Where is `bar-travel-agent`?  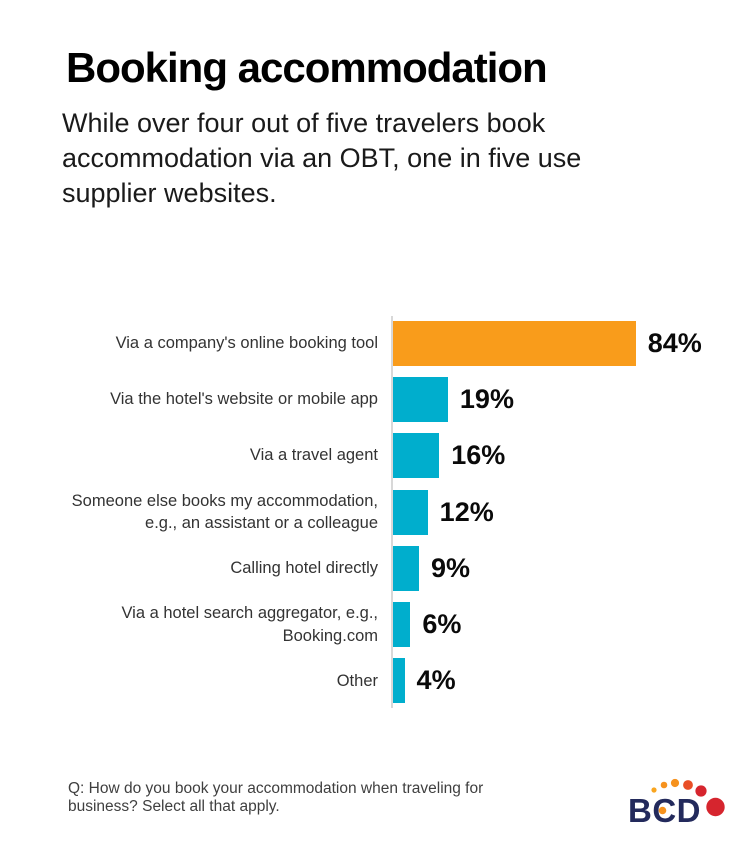 bar-travel-agent is located at coordinates (416, 456).